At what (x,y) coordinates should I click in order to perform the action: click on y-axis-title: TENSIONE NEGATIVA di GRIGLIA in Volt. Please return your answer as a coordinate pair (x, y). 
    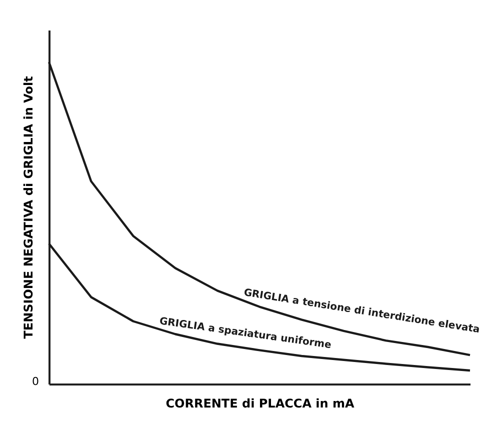
    Looking at the image, I should click on (29, 207).